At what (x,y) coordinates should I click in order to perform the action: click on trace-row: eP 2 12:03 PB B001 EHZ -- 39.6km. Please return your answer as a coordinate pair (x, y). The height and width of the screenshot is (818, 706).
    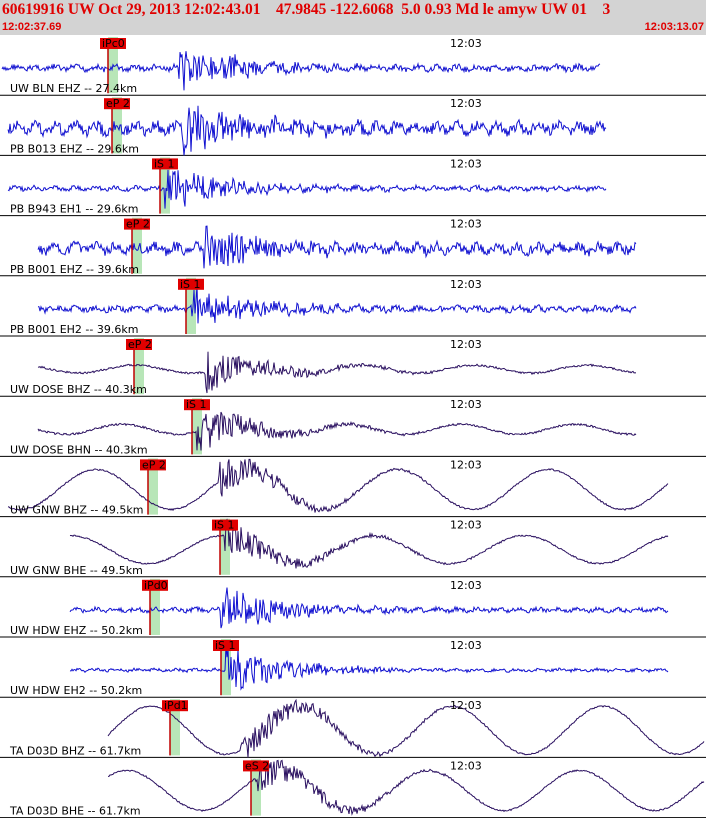
    Looking at the image, I should click on (353, 247).